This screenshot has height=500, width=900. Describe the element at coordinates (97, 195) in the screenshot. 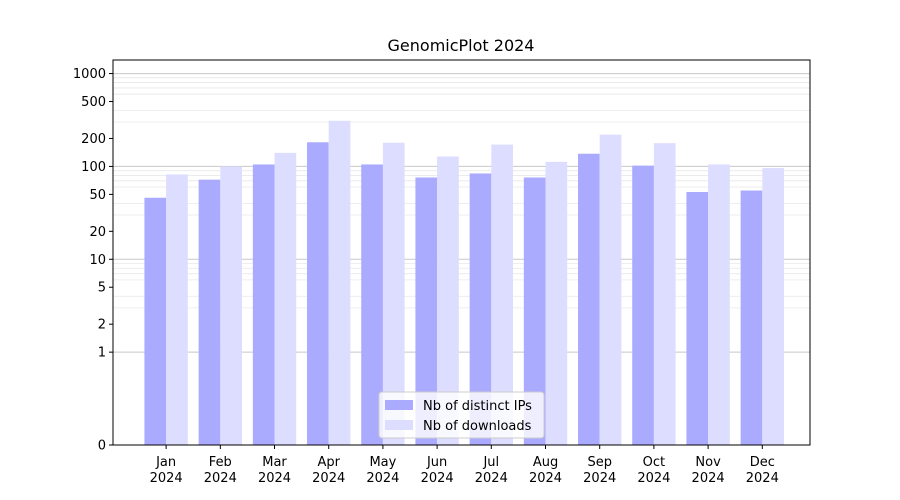

I see `y-tick-label: 50` at that location.